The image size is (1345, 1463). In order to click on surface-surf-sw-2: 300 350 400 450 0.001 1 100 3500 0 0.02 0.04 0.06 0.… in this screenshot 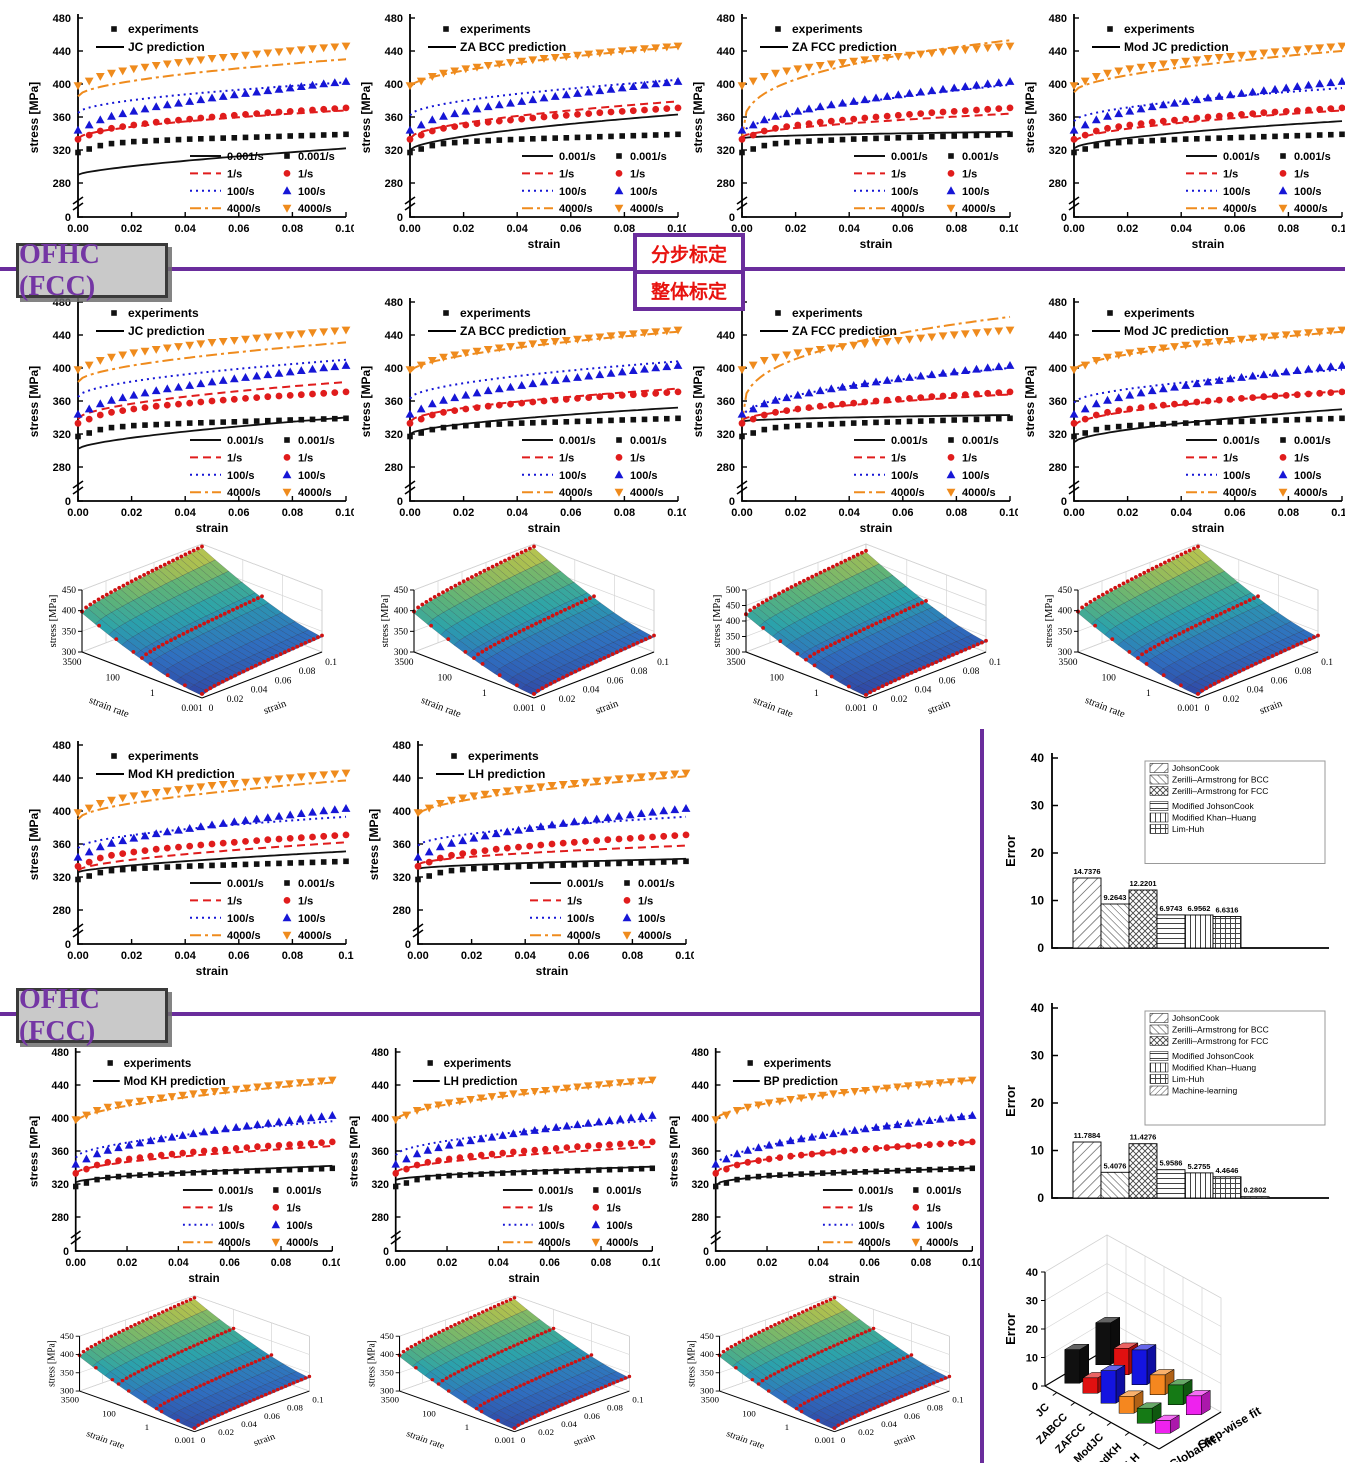, I will do `click(521, 635)`.